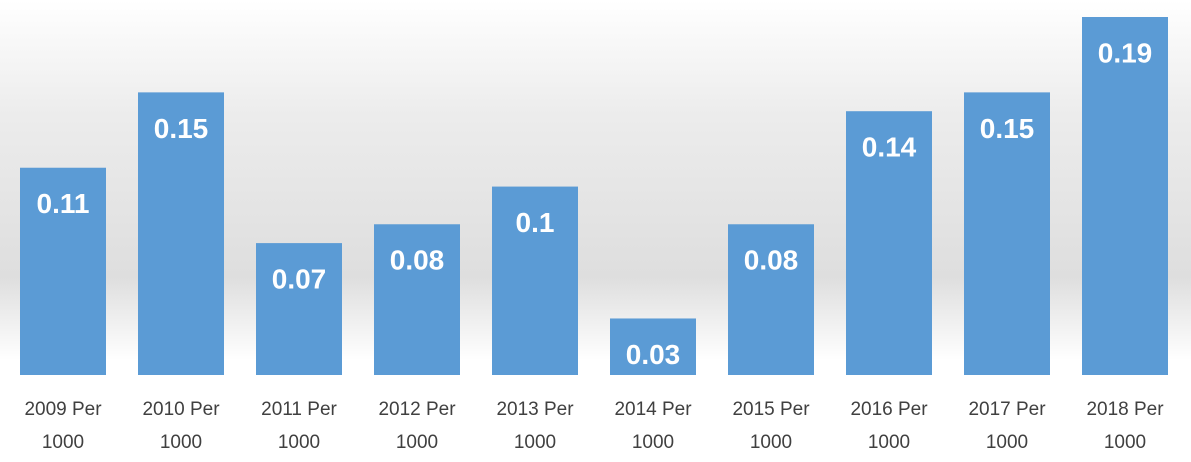  I want to click on data-label: 0.11, so click(63, 203).